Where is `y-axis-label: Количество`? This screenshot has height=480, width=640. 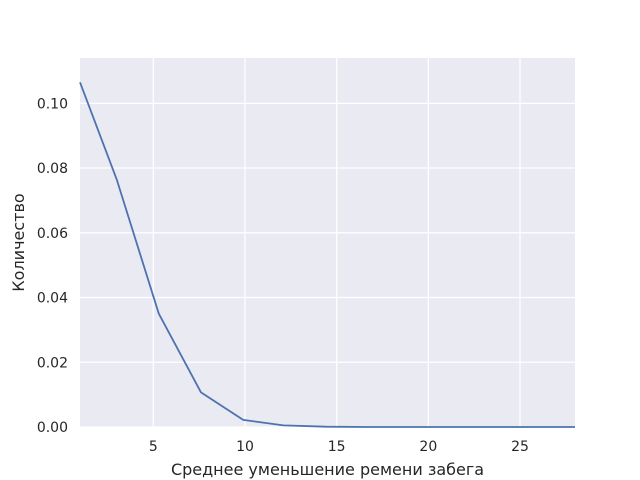
y-axis-label: Количество is located at coordinates (18, 242).